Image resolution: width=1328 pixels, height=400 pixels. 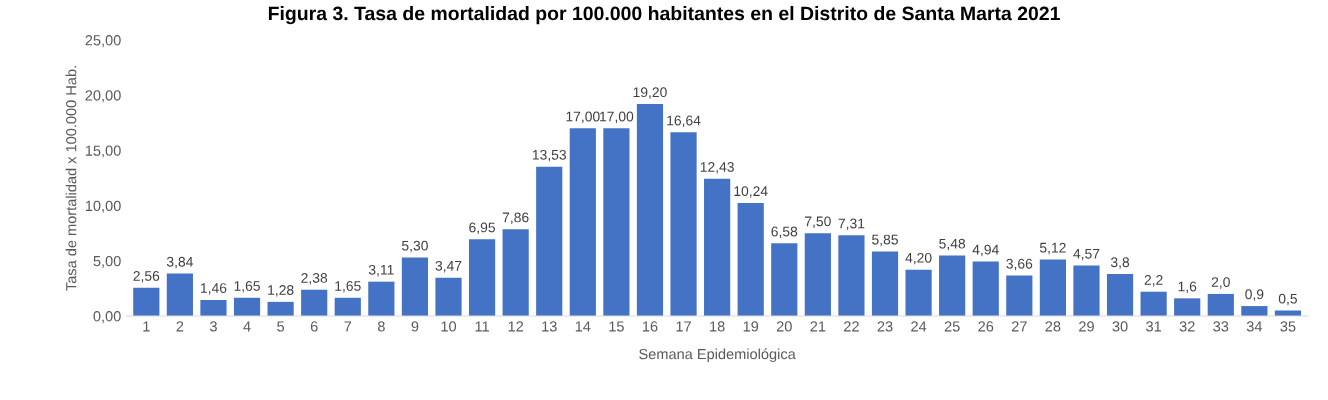 What do you see at coordinates (1254, 326) in the screenshot?
I see `x-tick-label: 34` at bounding box center [1254, 326].